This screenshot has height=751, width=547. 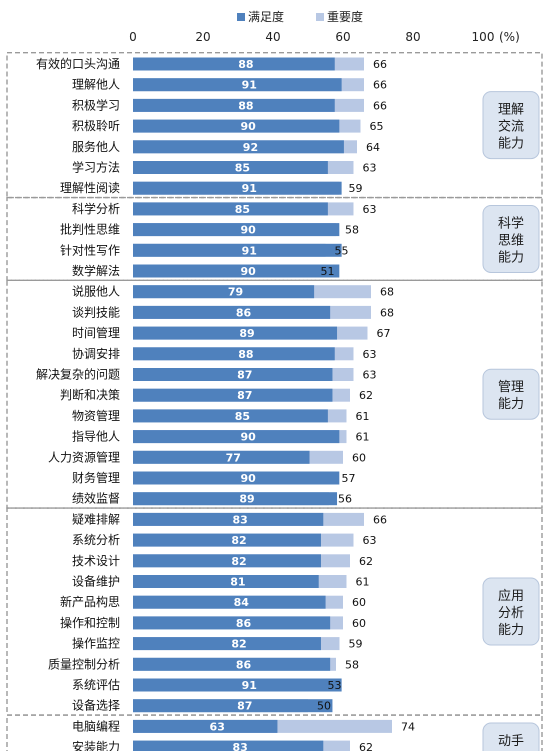 I want to click on importance-value: 51, so click(x=328, y=271).